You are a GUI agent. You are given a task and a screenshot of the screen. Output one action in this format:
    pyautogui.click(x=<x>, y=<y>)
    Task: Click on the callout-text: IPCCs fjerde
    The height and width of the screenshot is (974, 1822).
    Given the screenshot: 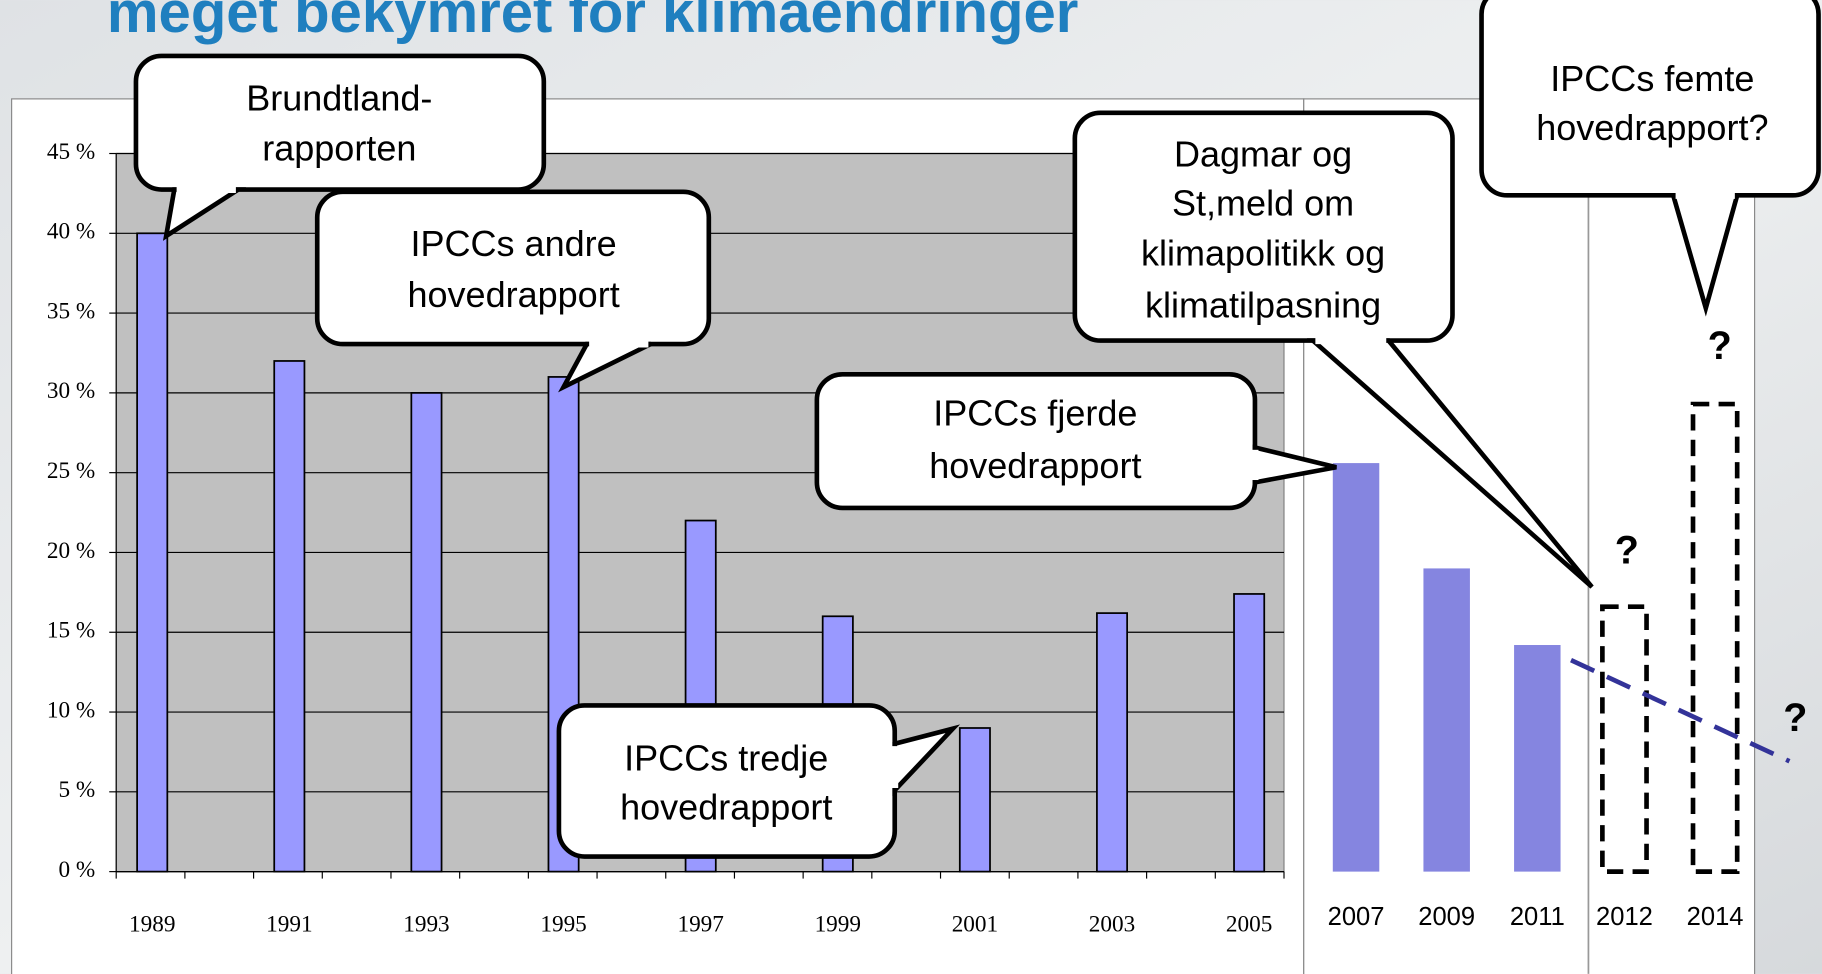 What is the action you would take?
    pyautogui.click(x=1035, y=413)
    